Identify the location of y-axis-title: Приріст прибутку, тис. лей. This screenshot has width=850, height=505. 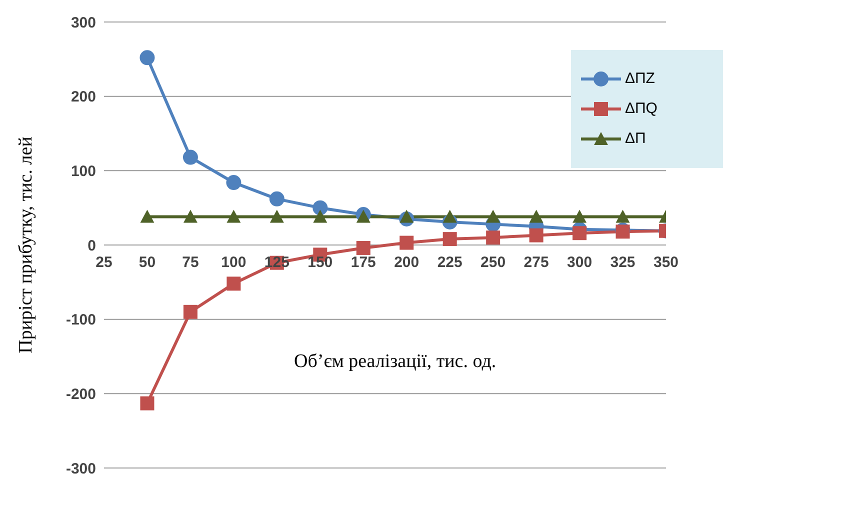
(26, 245).